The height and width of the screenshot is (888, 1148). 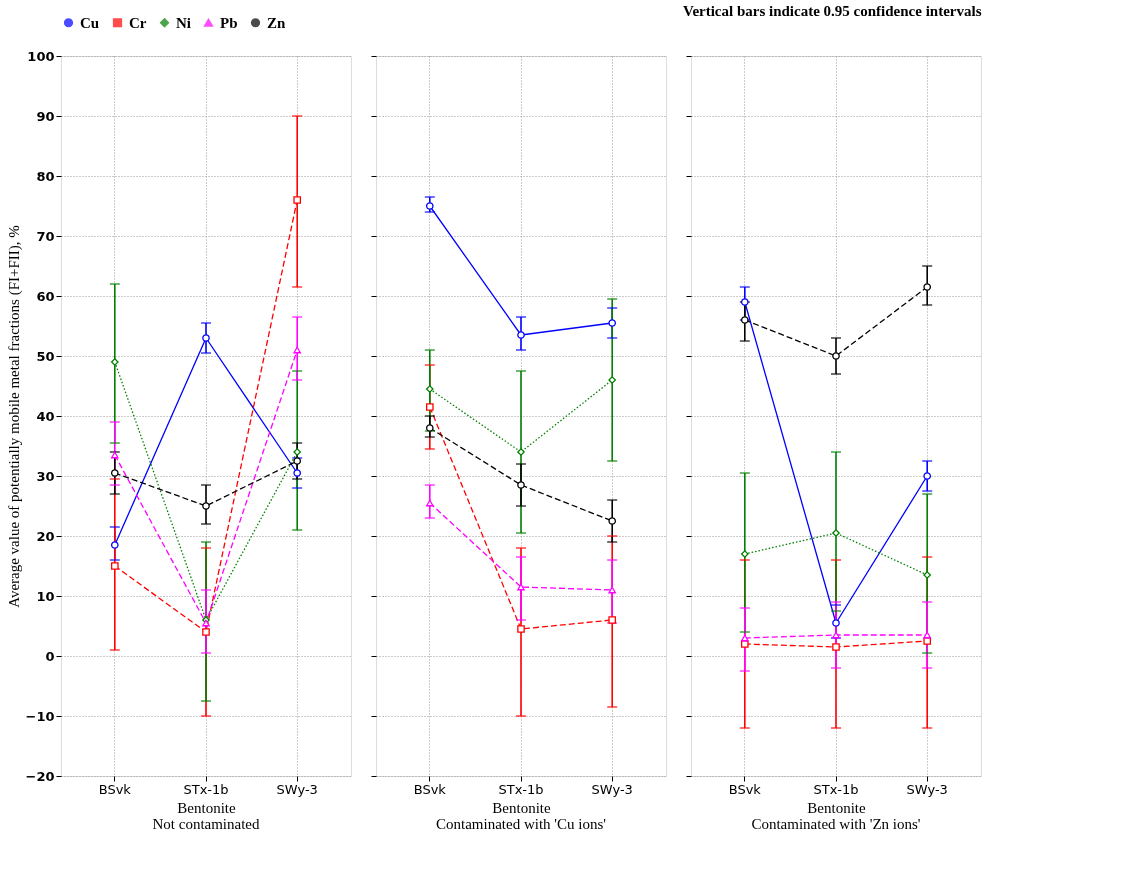 What do you see at coordinates (832, 11) in the screenshot?
I see `text: Vertical bars indicate 0.95 confidence intervals` at bounding box center [832, 11].